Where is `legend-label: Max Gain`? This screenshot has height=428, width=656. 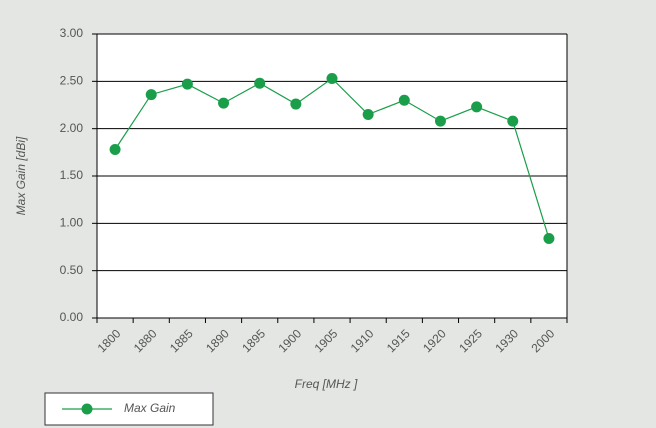 legend-label: Max Gain is located at coordinates (150, 408).